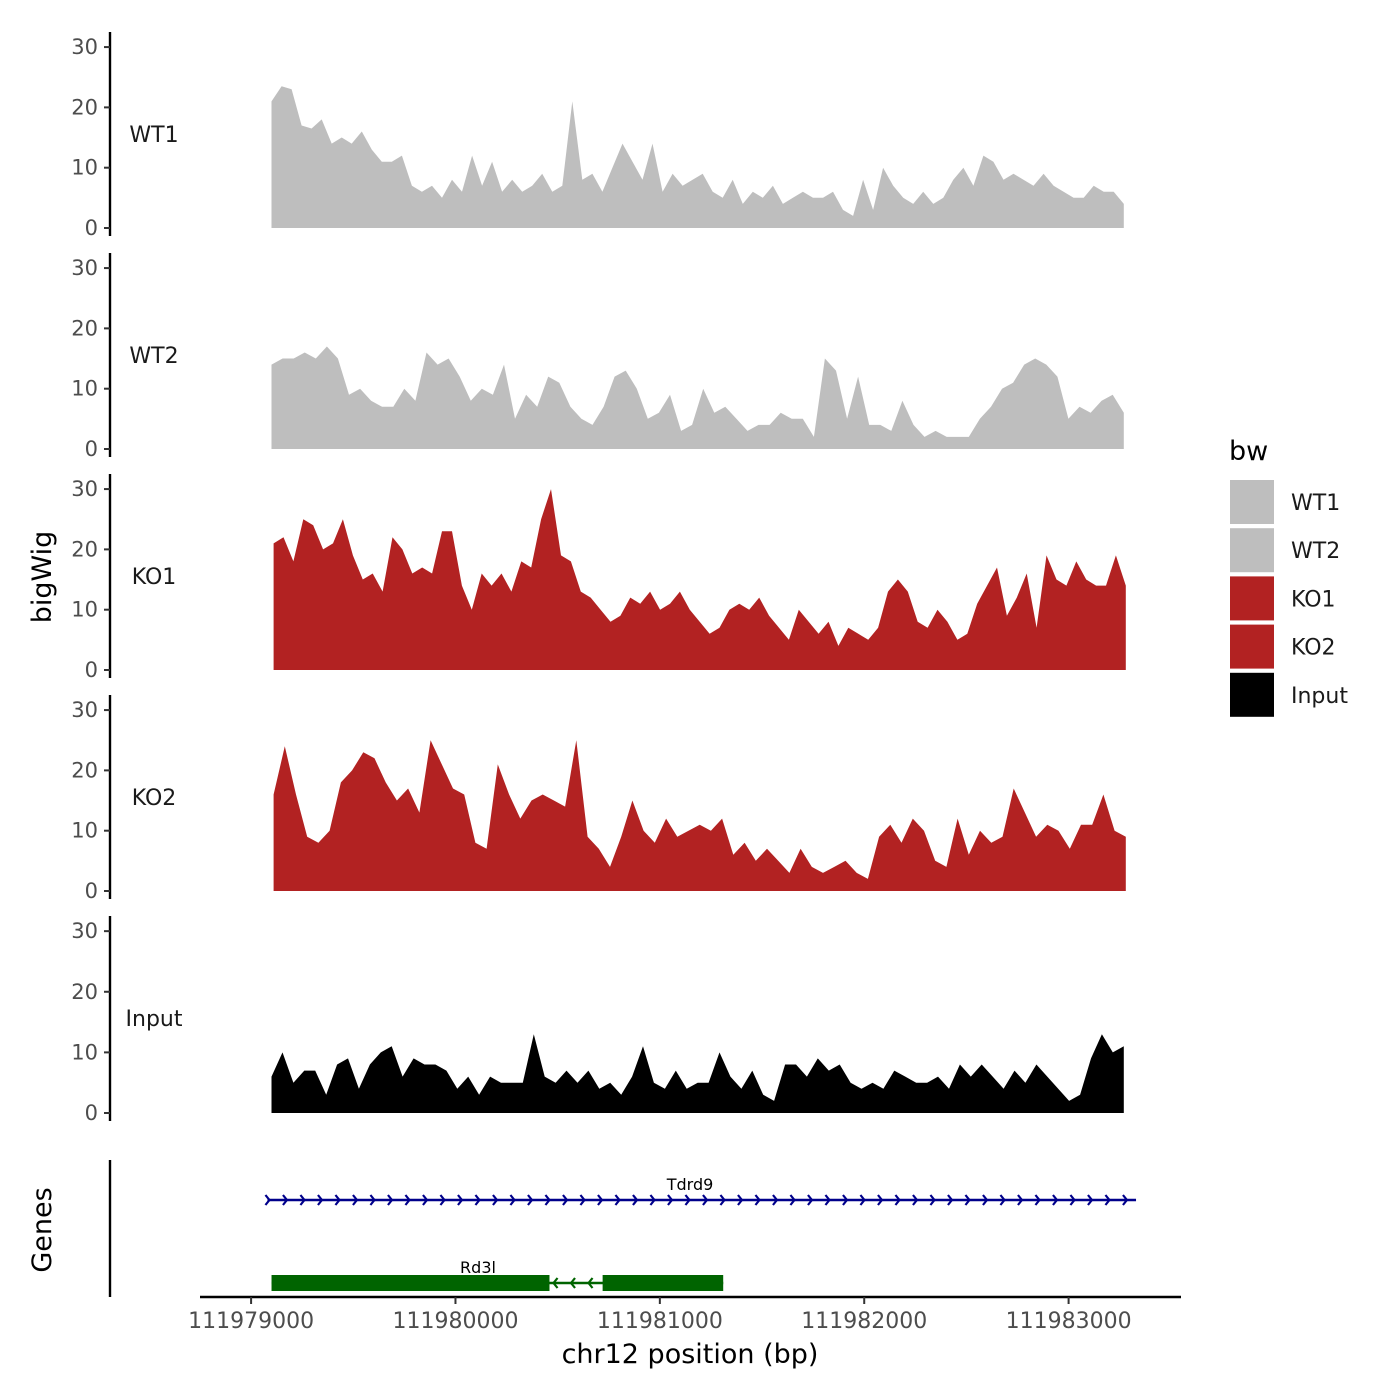  What do you see at coordinates (697, 157) in the screenshot?
I see `area-wt1` at bounding box center [697, 157].